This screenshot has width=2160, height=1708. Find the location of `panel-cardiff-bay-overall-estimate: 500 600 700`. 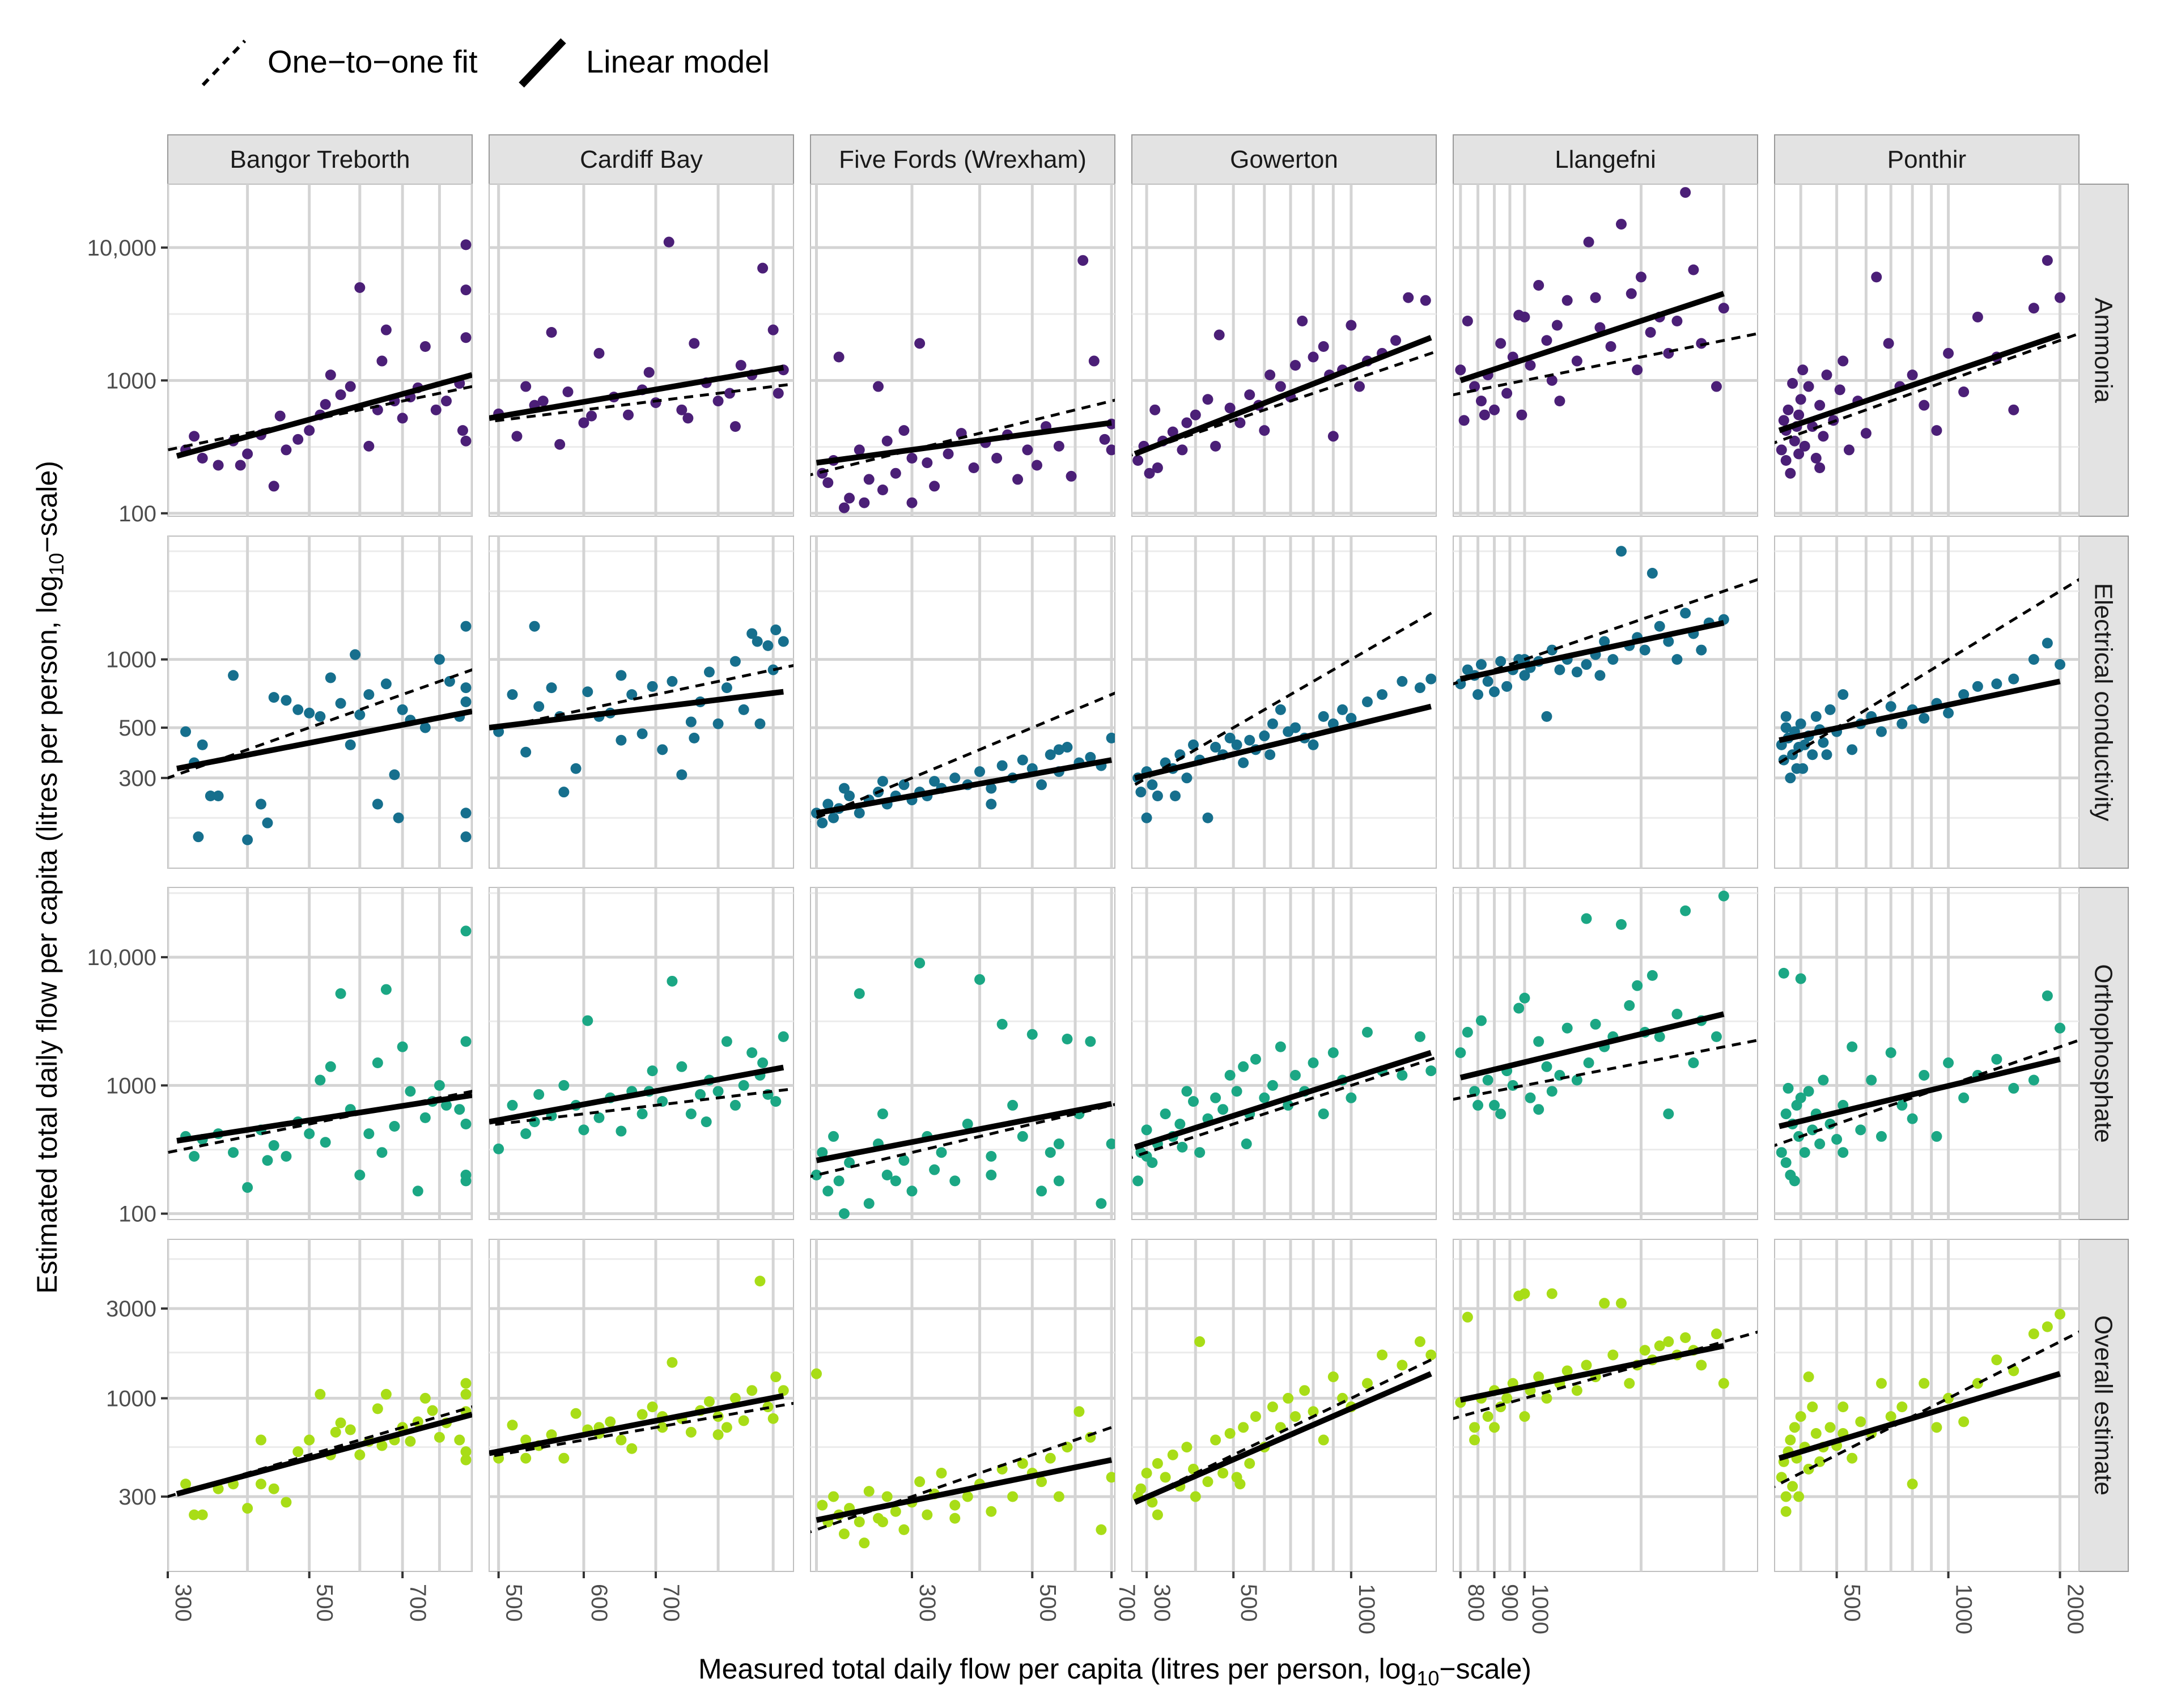

panel-cardiff-bay-overall-estimate: 500 600 700 is located at coordinates (642, 1430).